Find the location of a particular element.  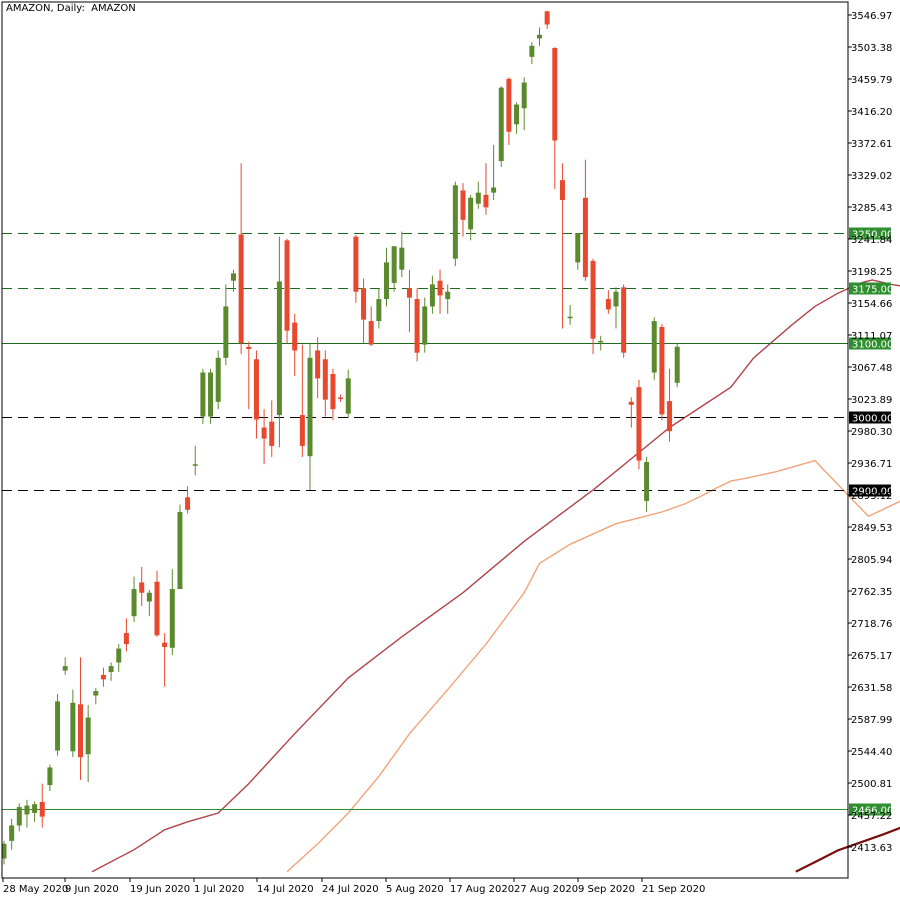

x-tick-label: 14 Jul 2020 is located at coordinates (285, 889).